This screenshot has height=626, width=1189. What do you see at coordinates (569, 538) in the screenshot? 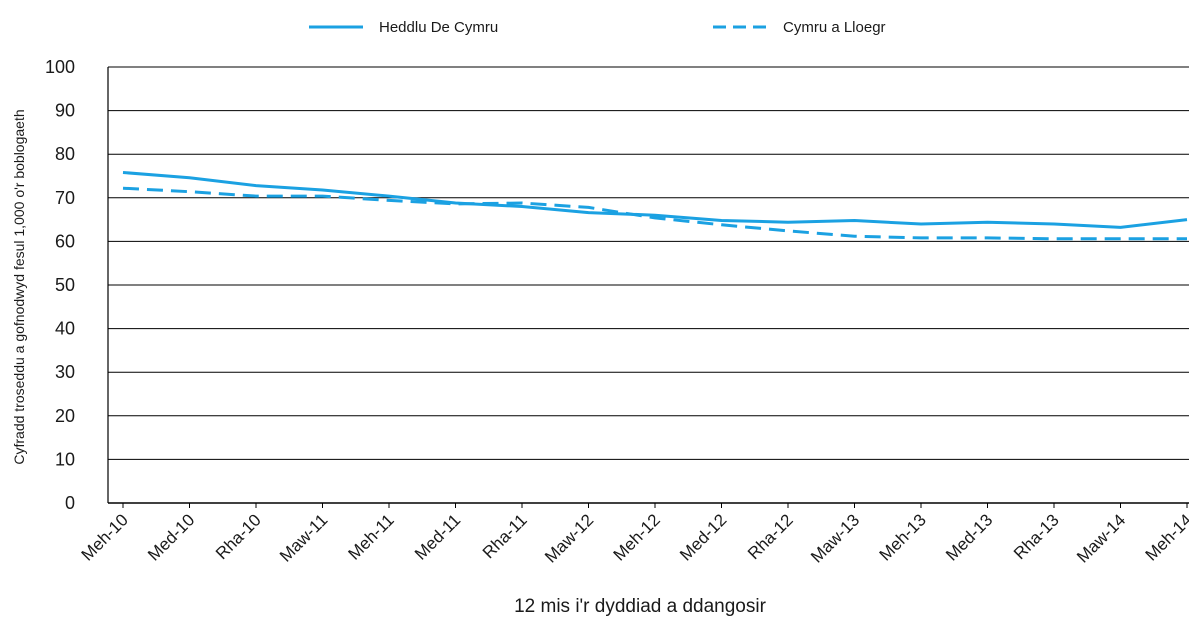
I see `x-tick-label: Maw-12` at bounding box center [569, 538].